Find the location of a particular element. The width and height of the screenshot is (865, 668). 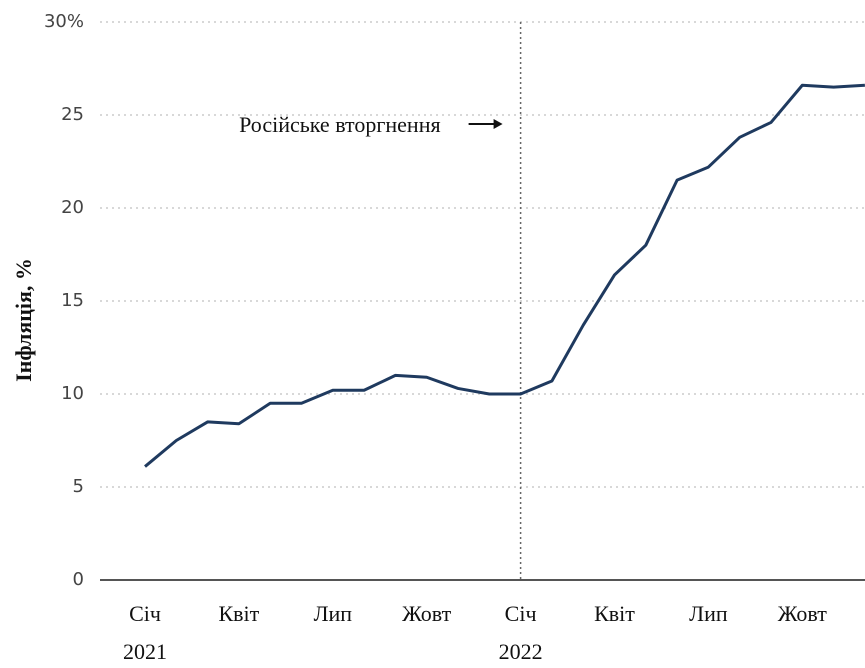

y-tick-label: 20 is located at coordinates (72, 207).